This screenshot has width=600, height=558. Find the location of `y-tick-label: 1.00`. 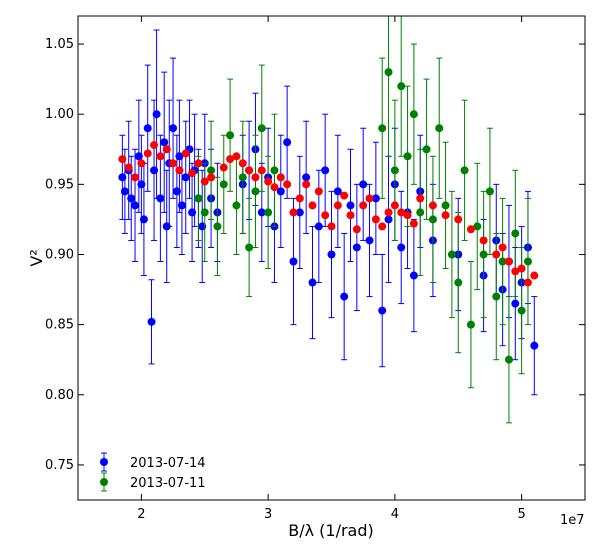

y-tick-label: 1.00 is located at coordinates (59, 114).